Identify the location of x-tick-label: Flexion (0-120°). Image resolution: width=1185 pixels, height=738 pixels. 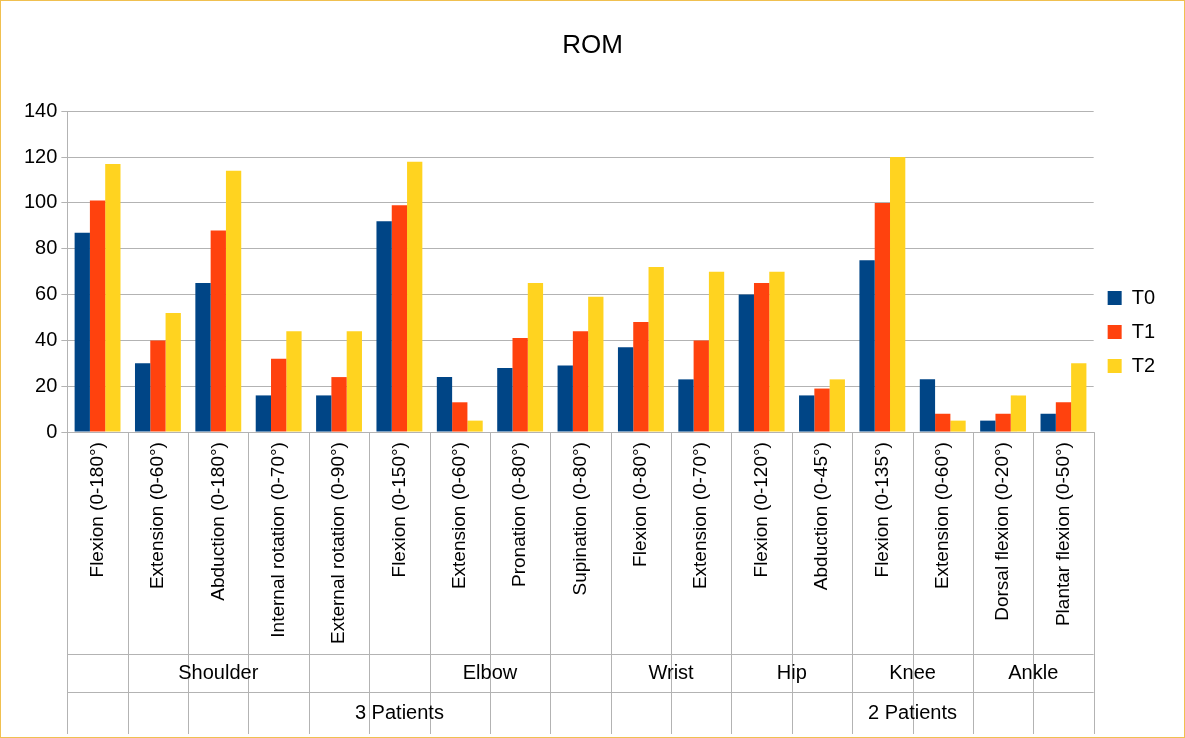
(760, 510).